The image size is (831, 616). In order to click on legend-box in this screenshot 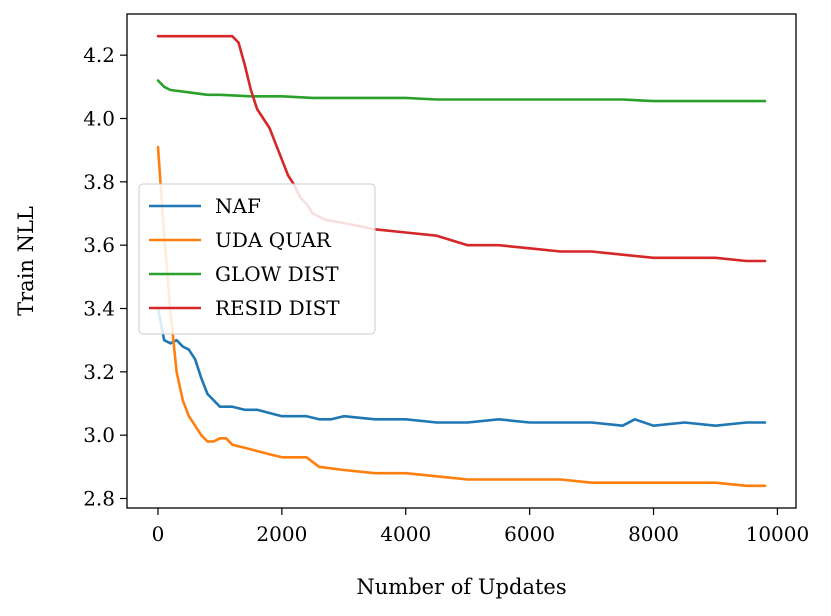, I will do `click(257, 259)`.